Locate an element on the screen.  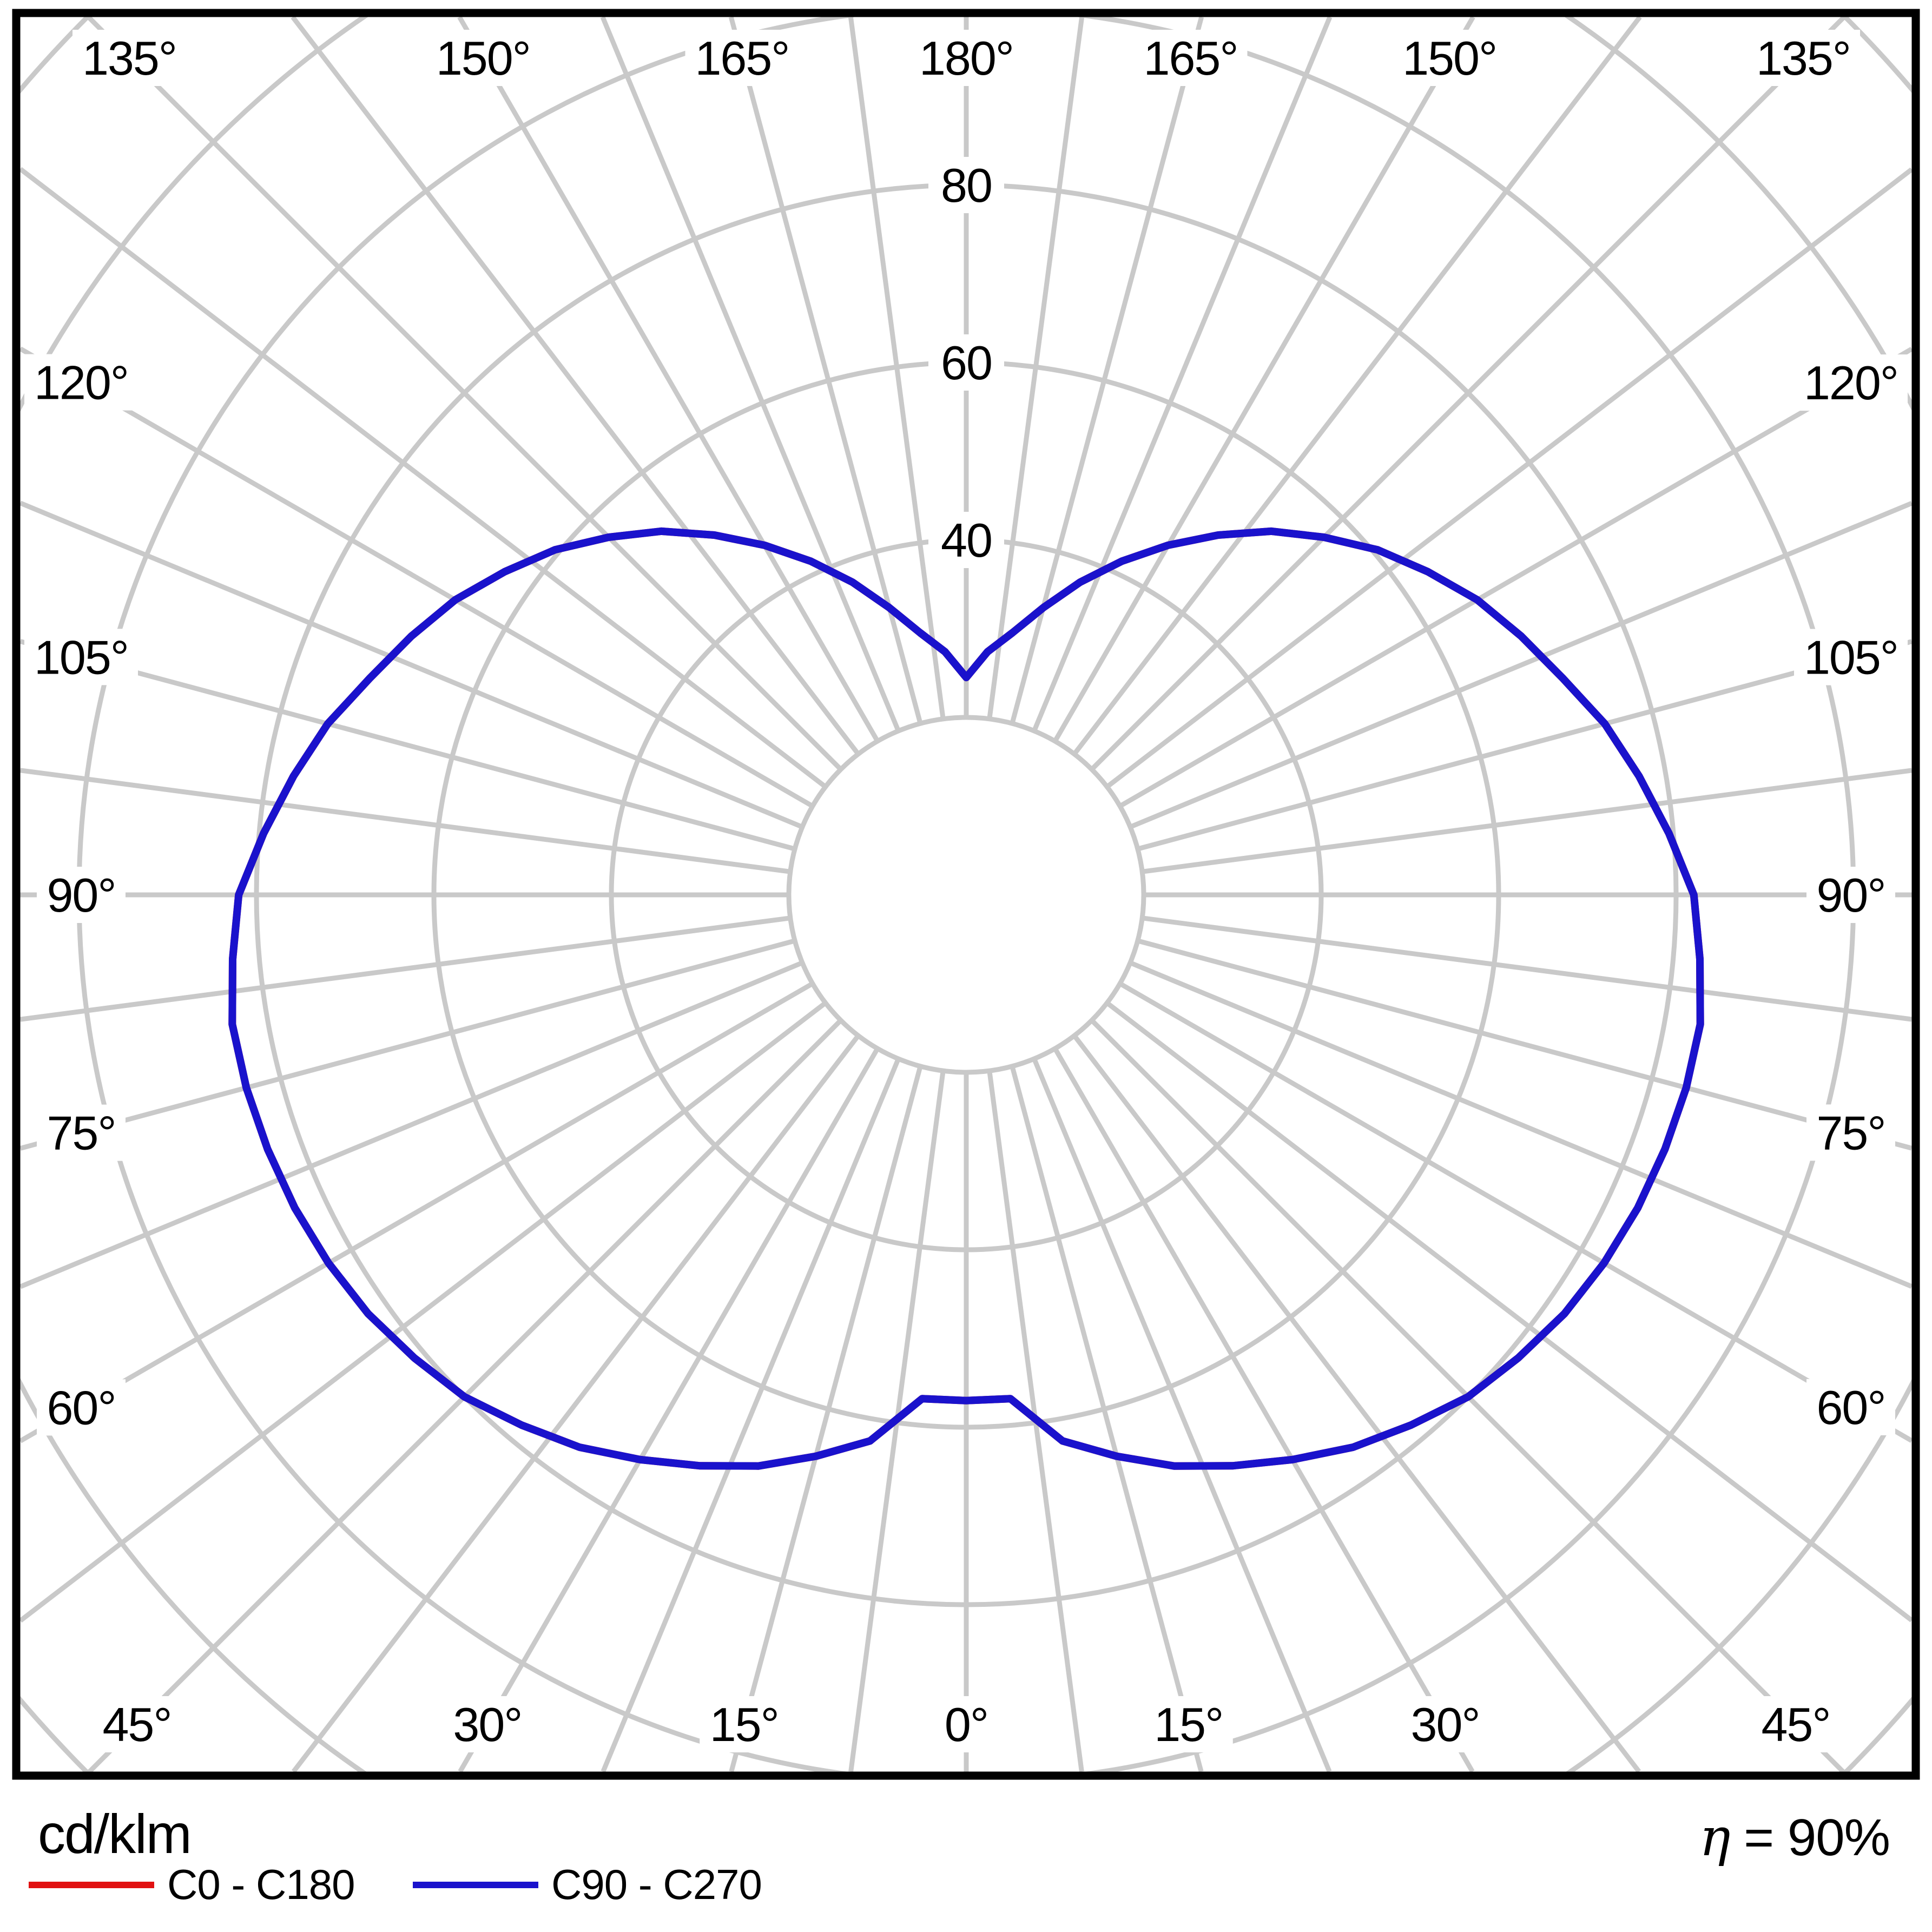
legend-swatch-blue-line is located at coordinates (475, 1884).